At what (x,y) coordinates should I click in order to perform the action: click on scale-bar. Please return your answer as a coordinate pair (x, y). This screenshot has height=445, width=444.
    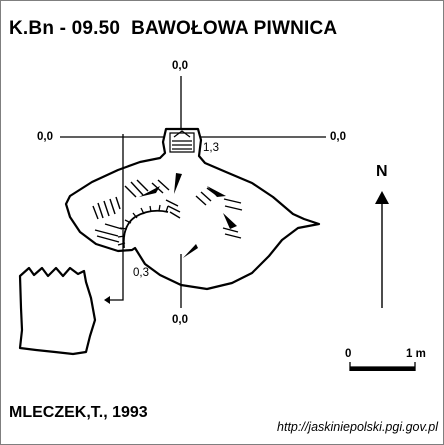
    Looking at the image, I should click on (382, 366).